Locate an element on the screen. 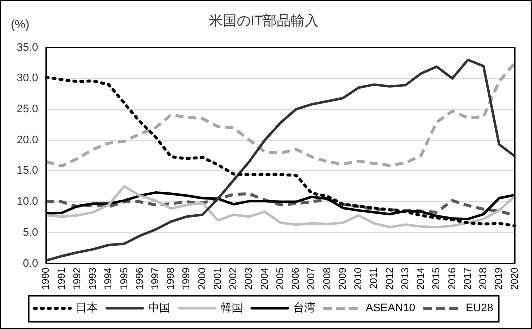  x-tick-label: 2003 is located at coordinates (250, 278).